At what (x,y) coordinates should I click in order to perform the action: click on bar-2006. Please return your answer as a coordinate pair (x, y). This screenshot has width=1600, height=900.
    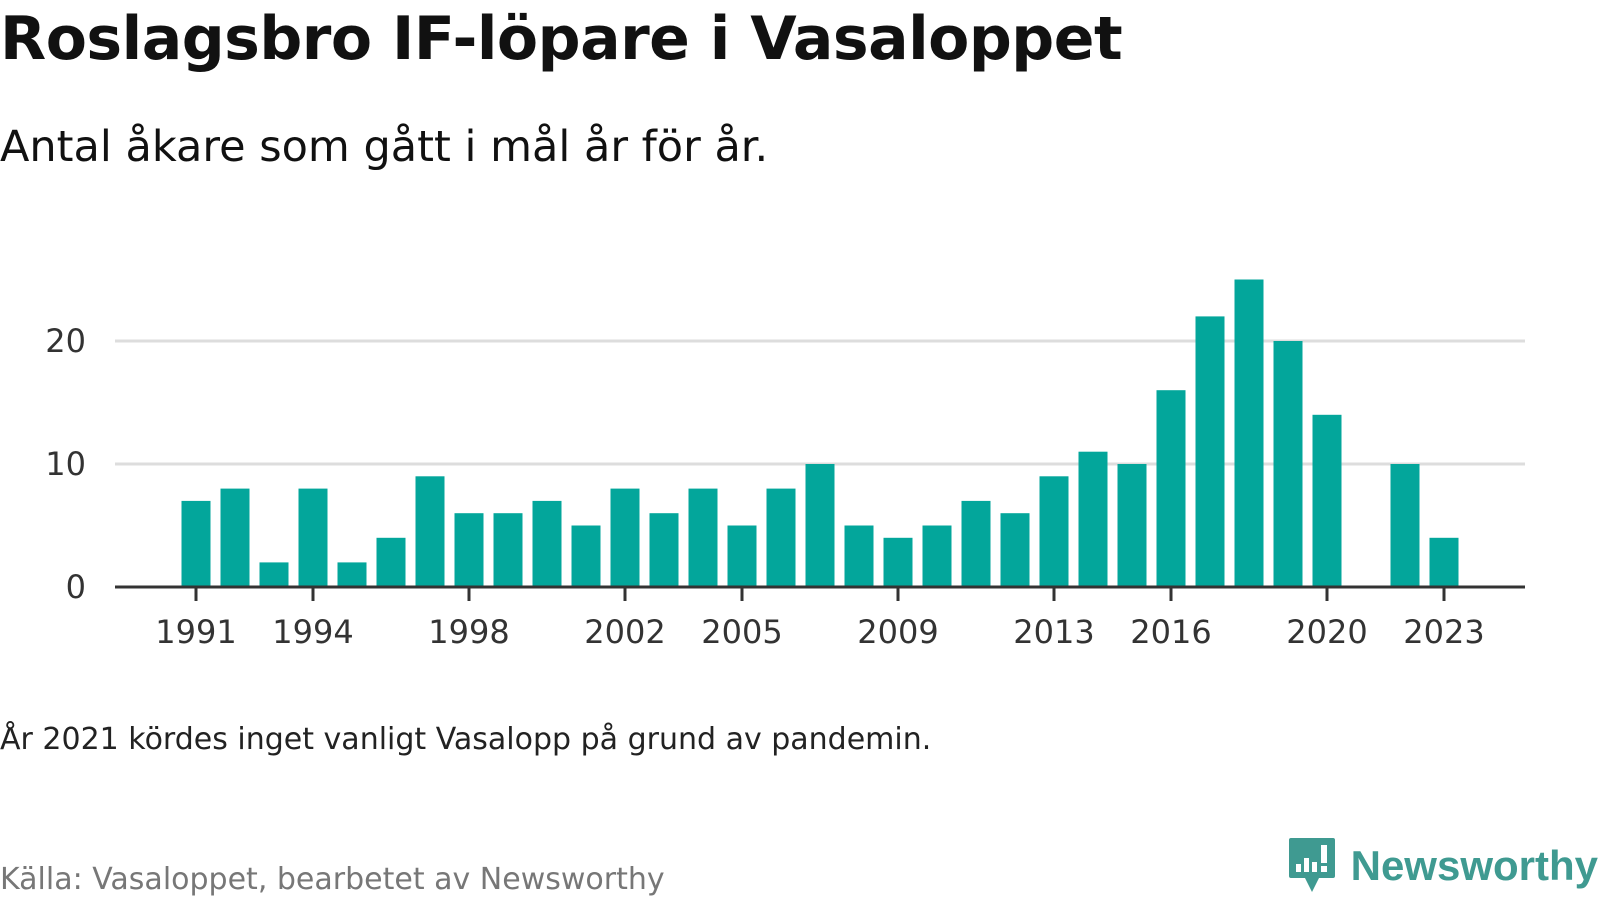
    Looking at the image, I should click on (781, 537).